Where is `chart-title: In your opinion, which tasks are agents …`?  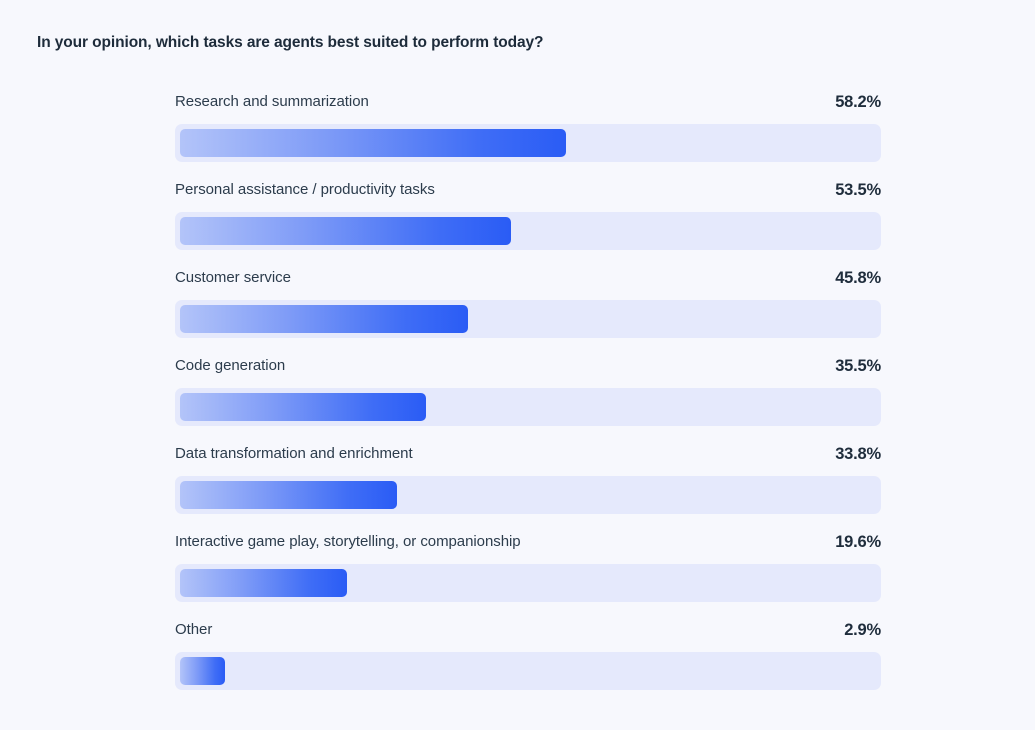
chart-title: In your opinion, which tasks are agents … is located at coordinates (290, 42).